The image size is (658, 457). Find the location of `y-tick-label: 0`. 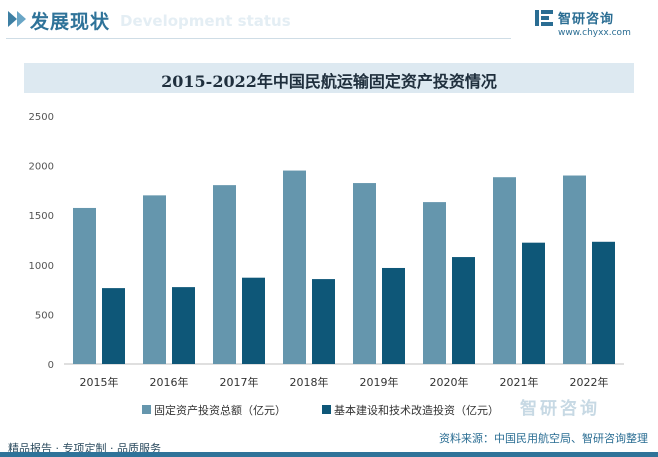

y-tick-label: 0 is located at coordinates (51, 365).